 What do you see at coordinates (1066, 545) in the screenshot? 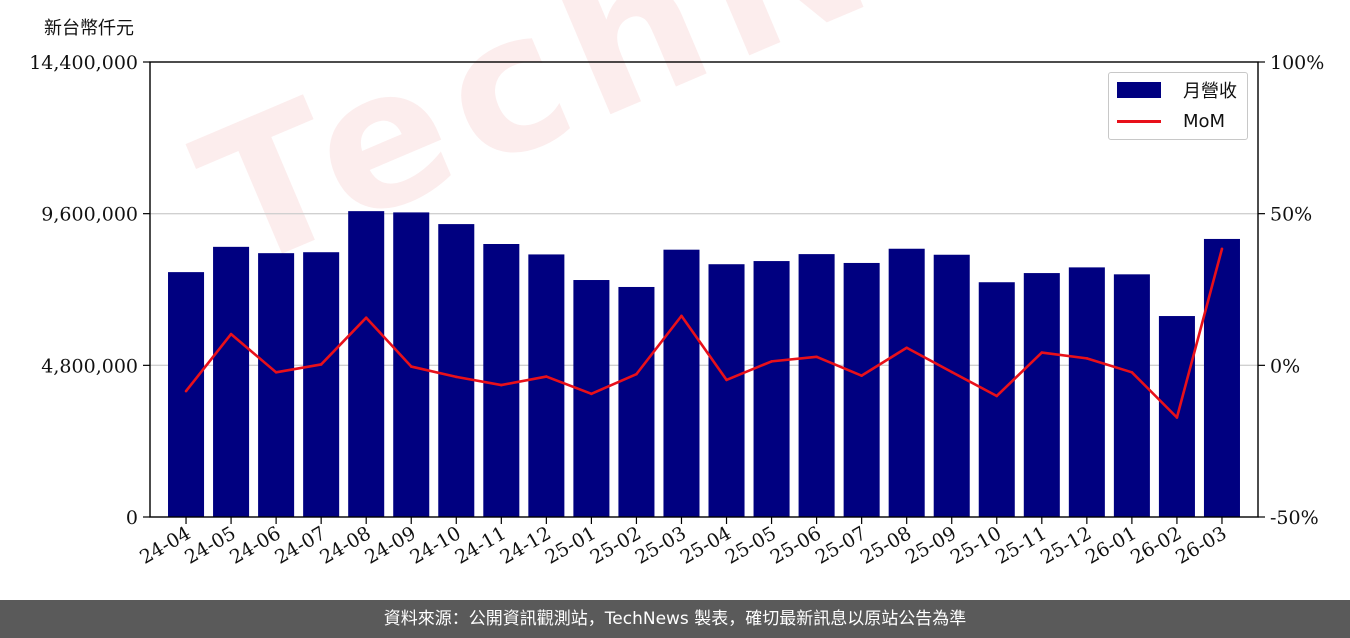
I see `x-tick-label-25-12: 25-12` at bounding box center [1066, 545].